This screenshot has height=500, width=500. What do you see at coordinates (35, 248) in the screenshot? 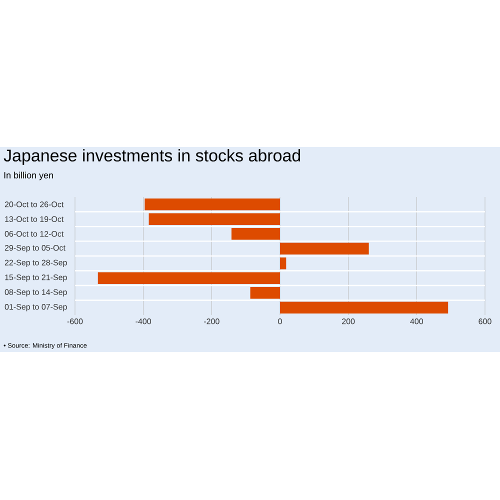
I see `y-tick-label: 29-Sep to 05-Oct` at bounding box center [35, 248].